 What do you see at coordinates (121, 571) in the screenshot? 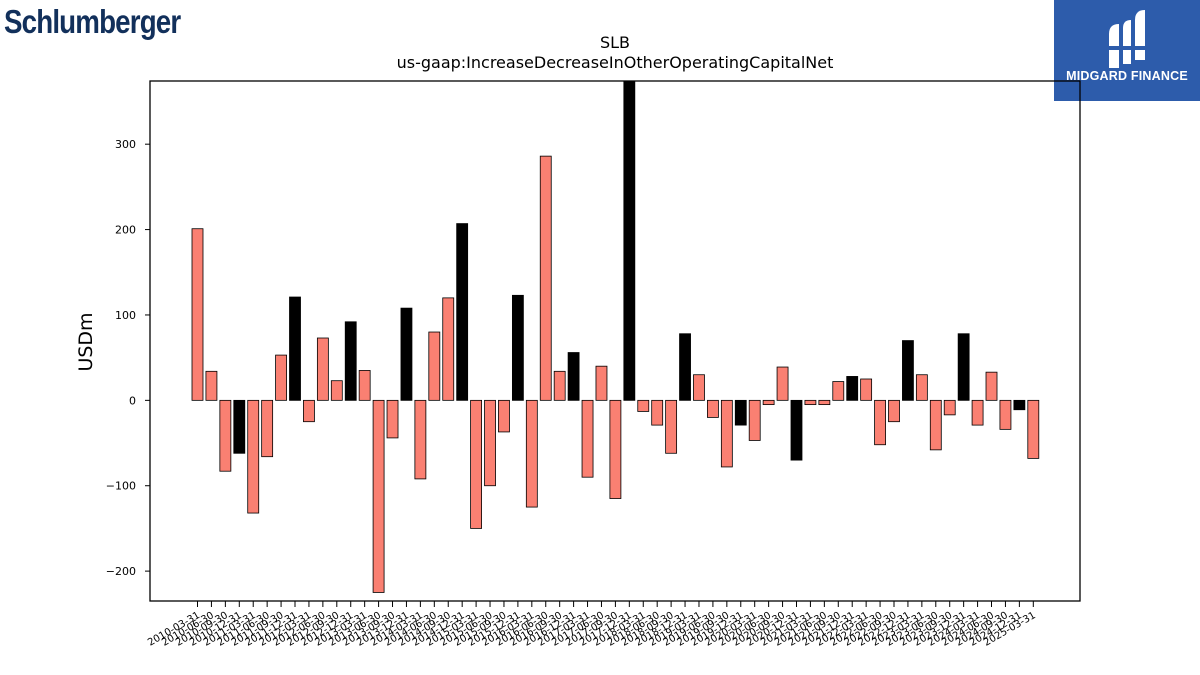
I see `y-tick-label: −200` at bounding box center [121, 571].